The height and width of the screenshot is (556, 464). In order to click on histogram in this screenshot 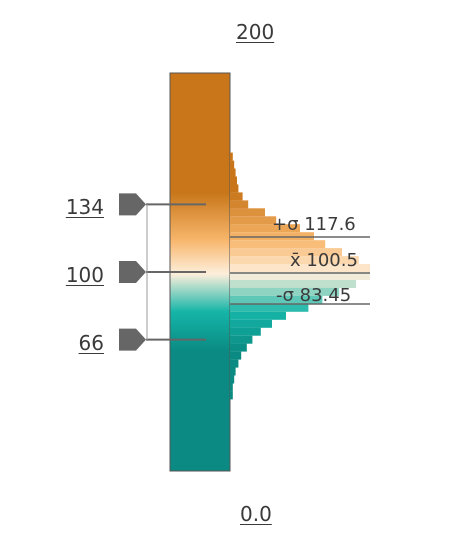, I will do `click(300, 276)`.